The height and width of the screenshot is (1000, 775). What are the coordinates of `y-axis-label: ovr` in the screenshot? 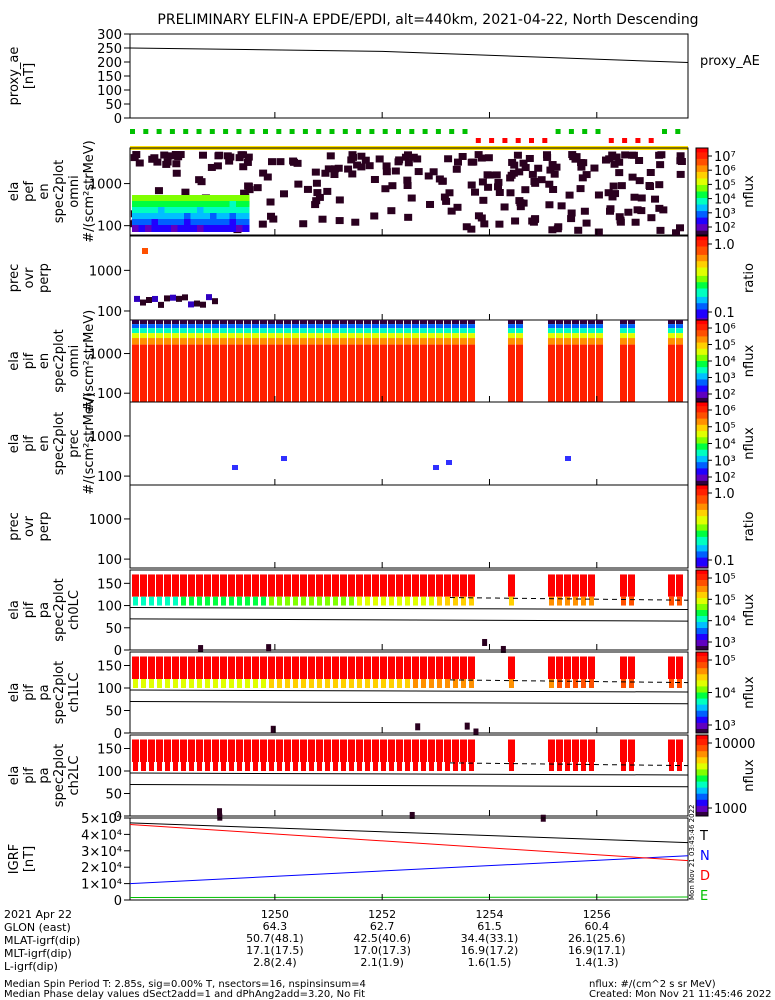 It's located at (29, 278).